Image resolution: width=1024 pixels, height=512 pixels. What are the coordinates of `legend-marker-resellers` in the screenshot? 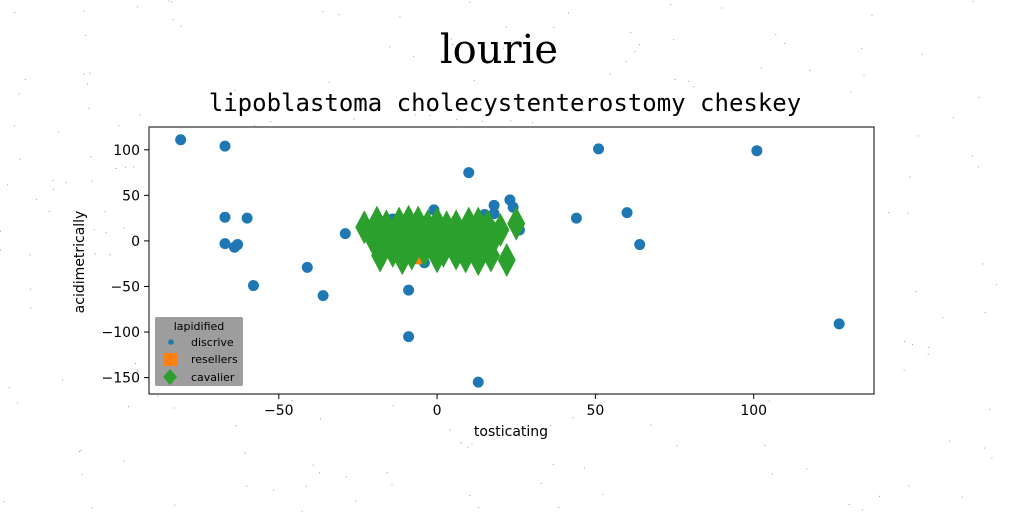 It's located at (170, 359).